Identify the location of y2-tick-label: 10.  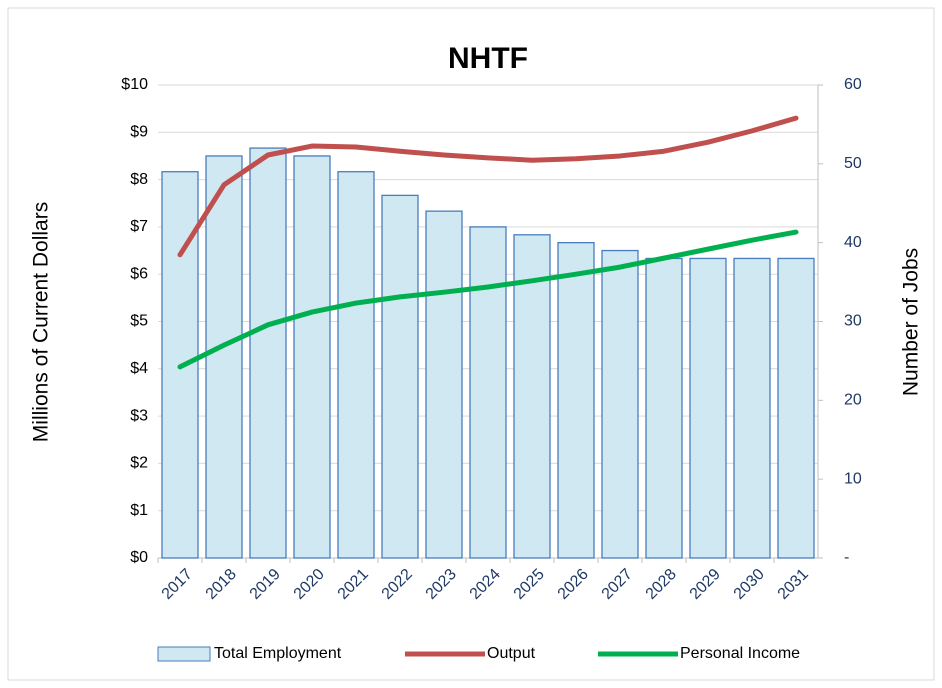
(853, 478).